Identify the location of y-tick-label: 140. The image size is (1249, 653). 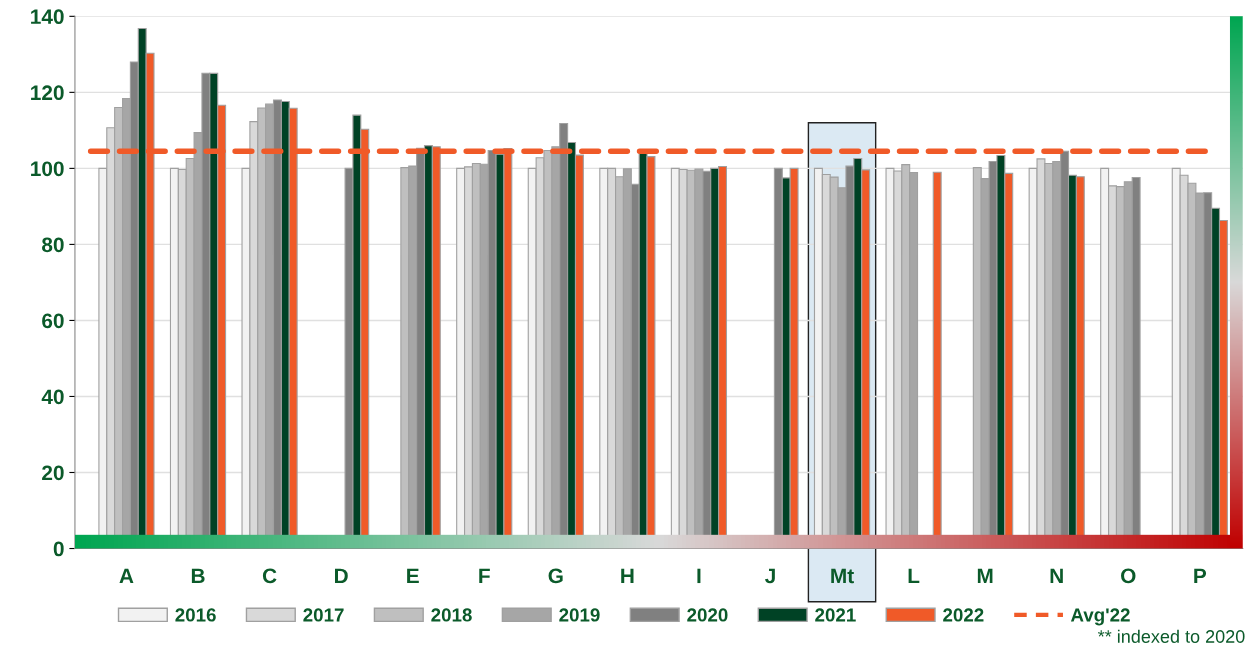
(47, 17).